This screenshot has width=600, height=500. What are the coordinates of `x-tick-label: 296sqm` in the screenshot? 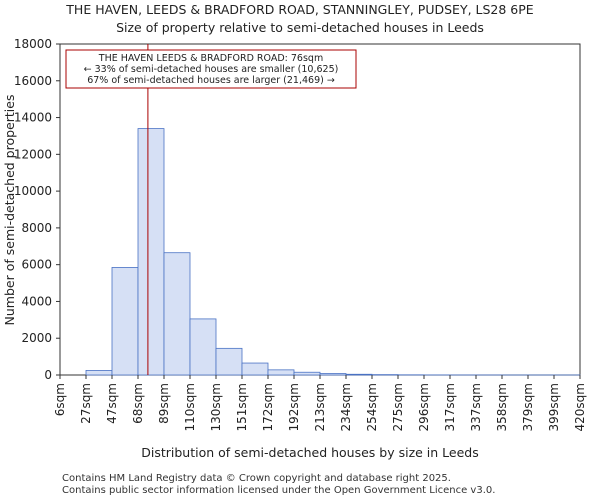 It's located at (424, 407).